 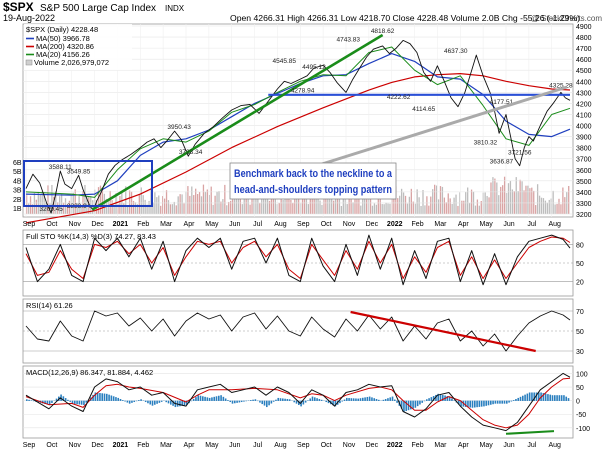 What do you see at coordinates (212, 445) in the screenshot?
I see `month-tick-label: May` at bounding box center [212, 445].